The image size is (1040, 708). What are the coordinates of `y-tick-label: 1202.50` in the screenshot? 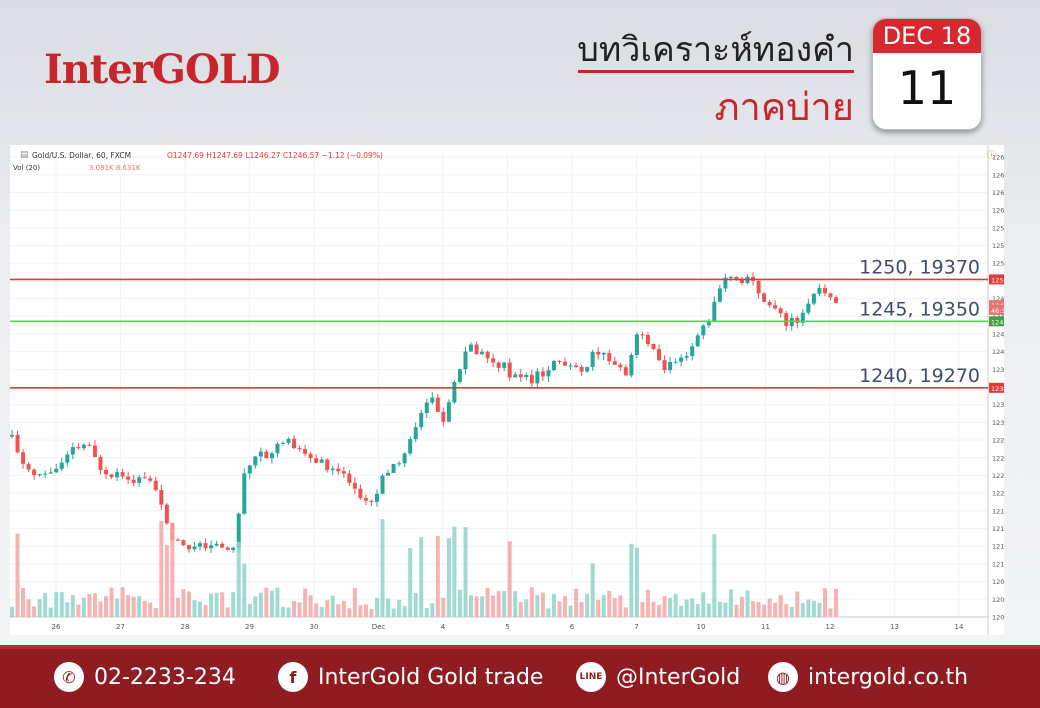 It's located at (998, 618).